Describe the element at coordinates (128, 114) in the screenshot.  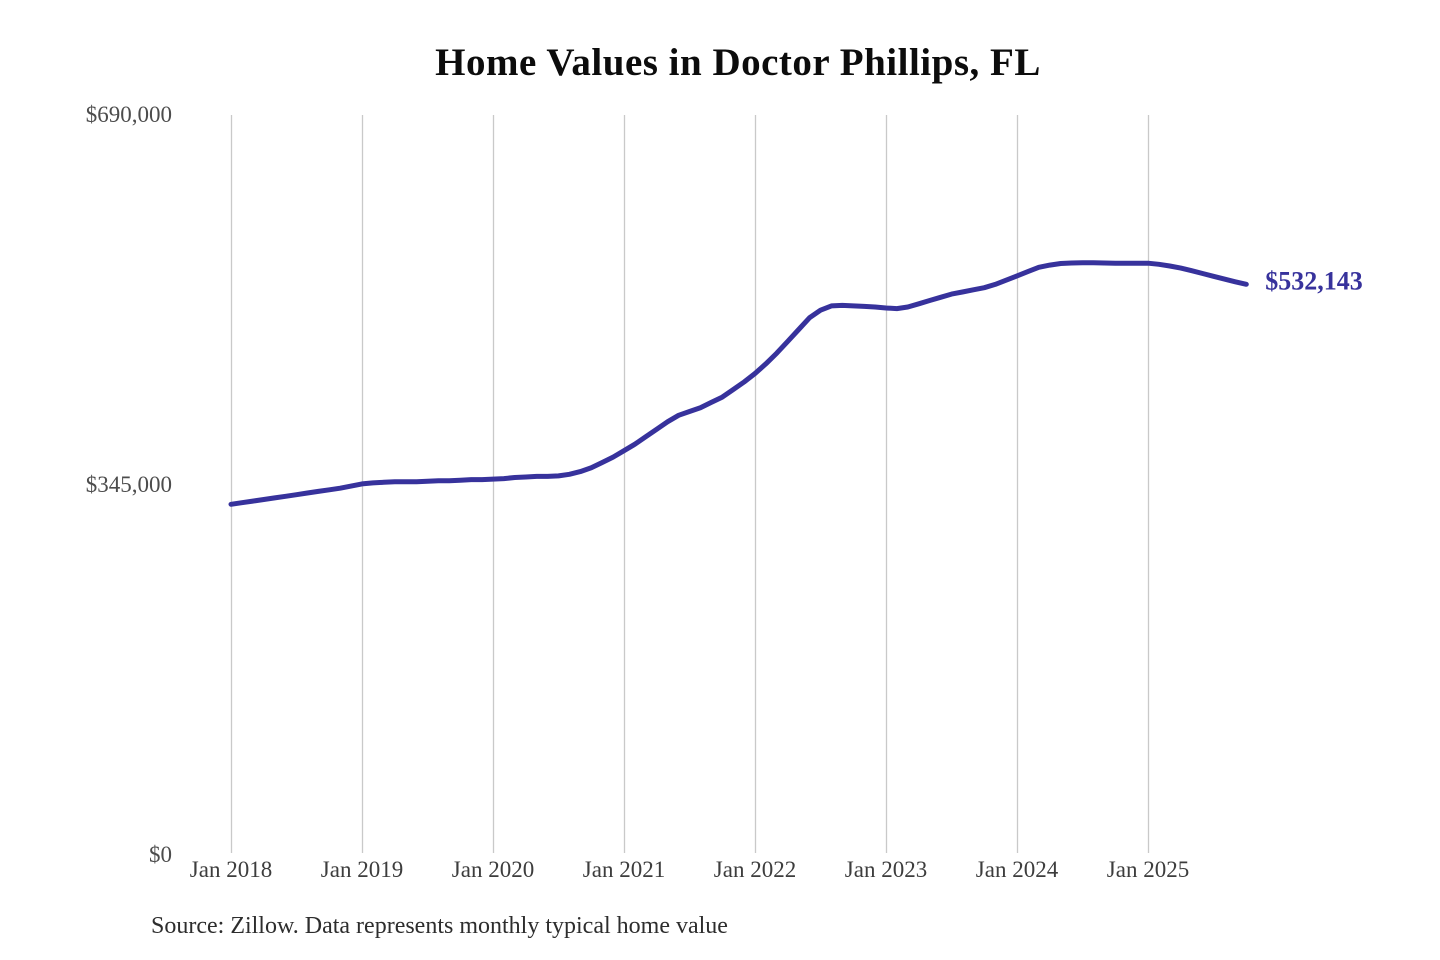
I see `y-tick-label: $690,000` at that location.